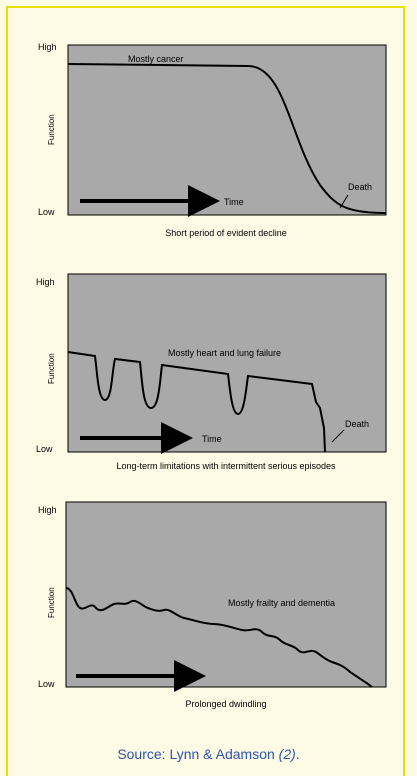 This screenshot has height=776, width=417. What do you see at coordinates (196, 402) in the screenshot?
I see `episodic-decline-curve` at bounding box center [196, 402].